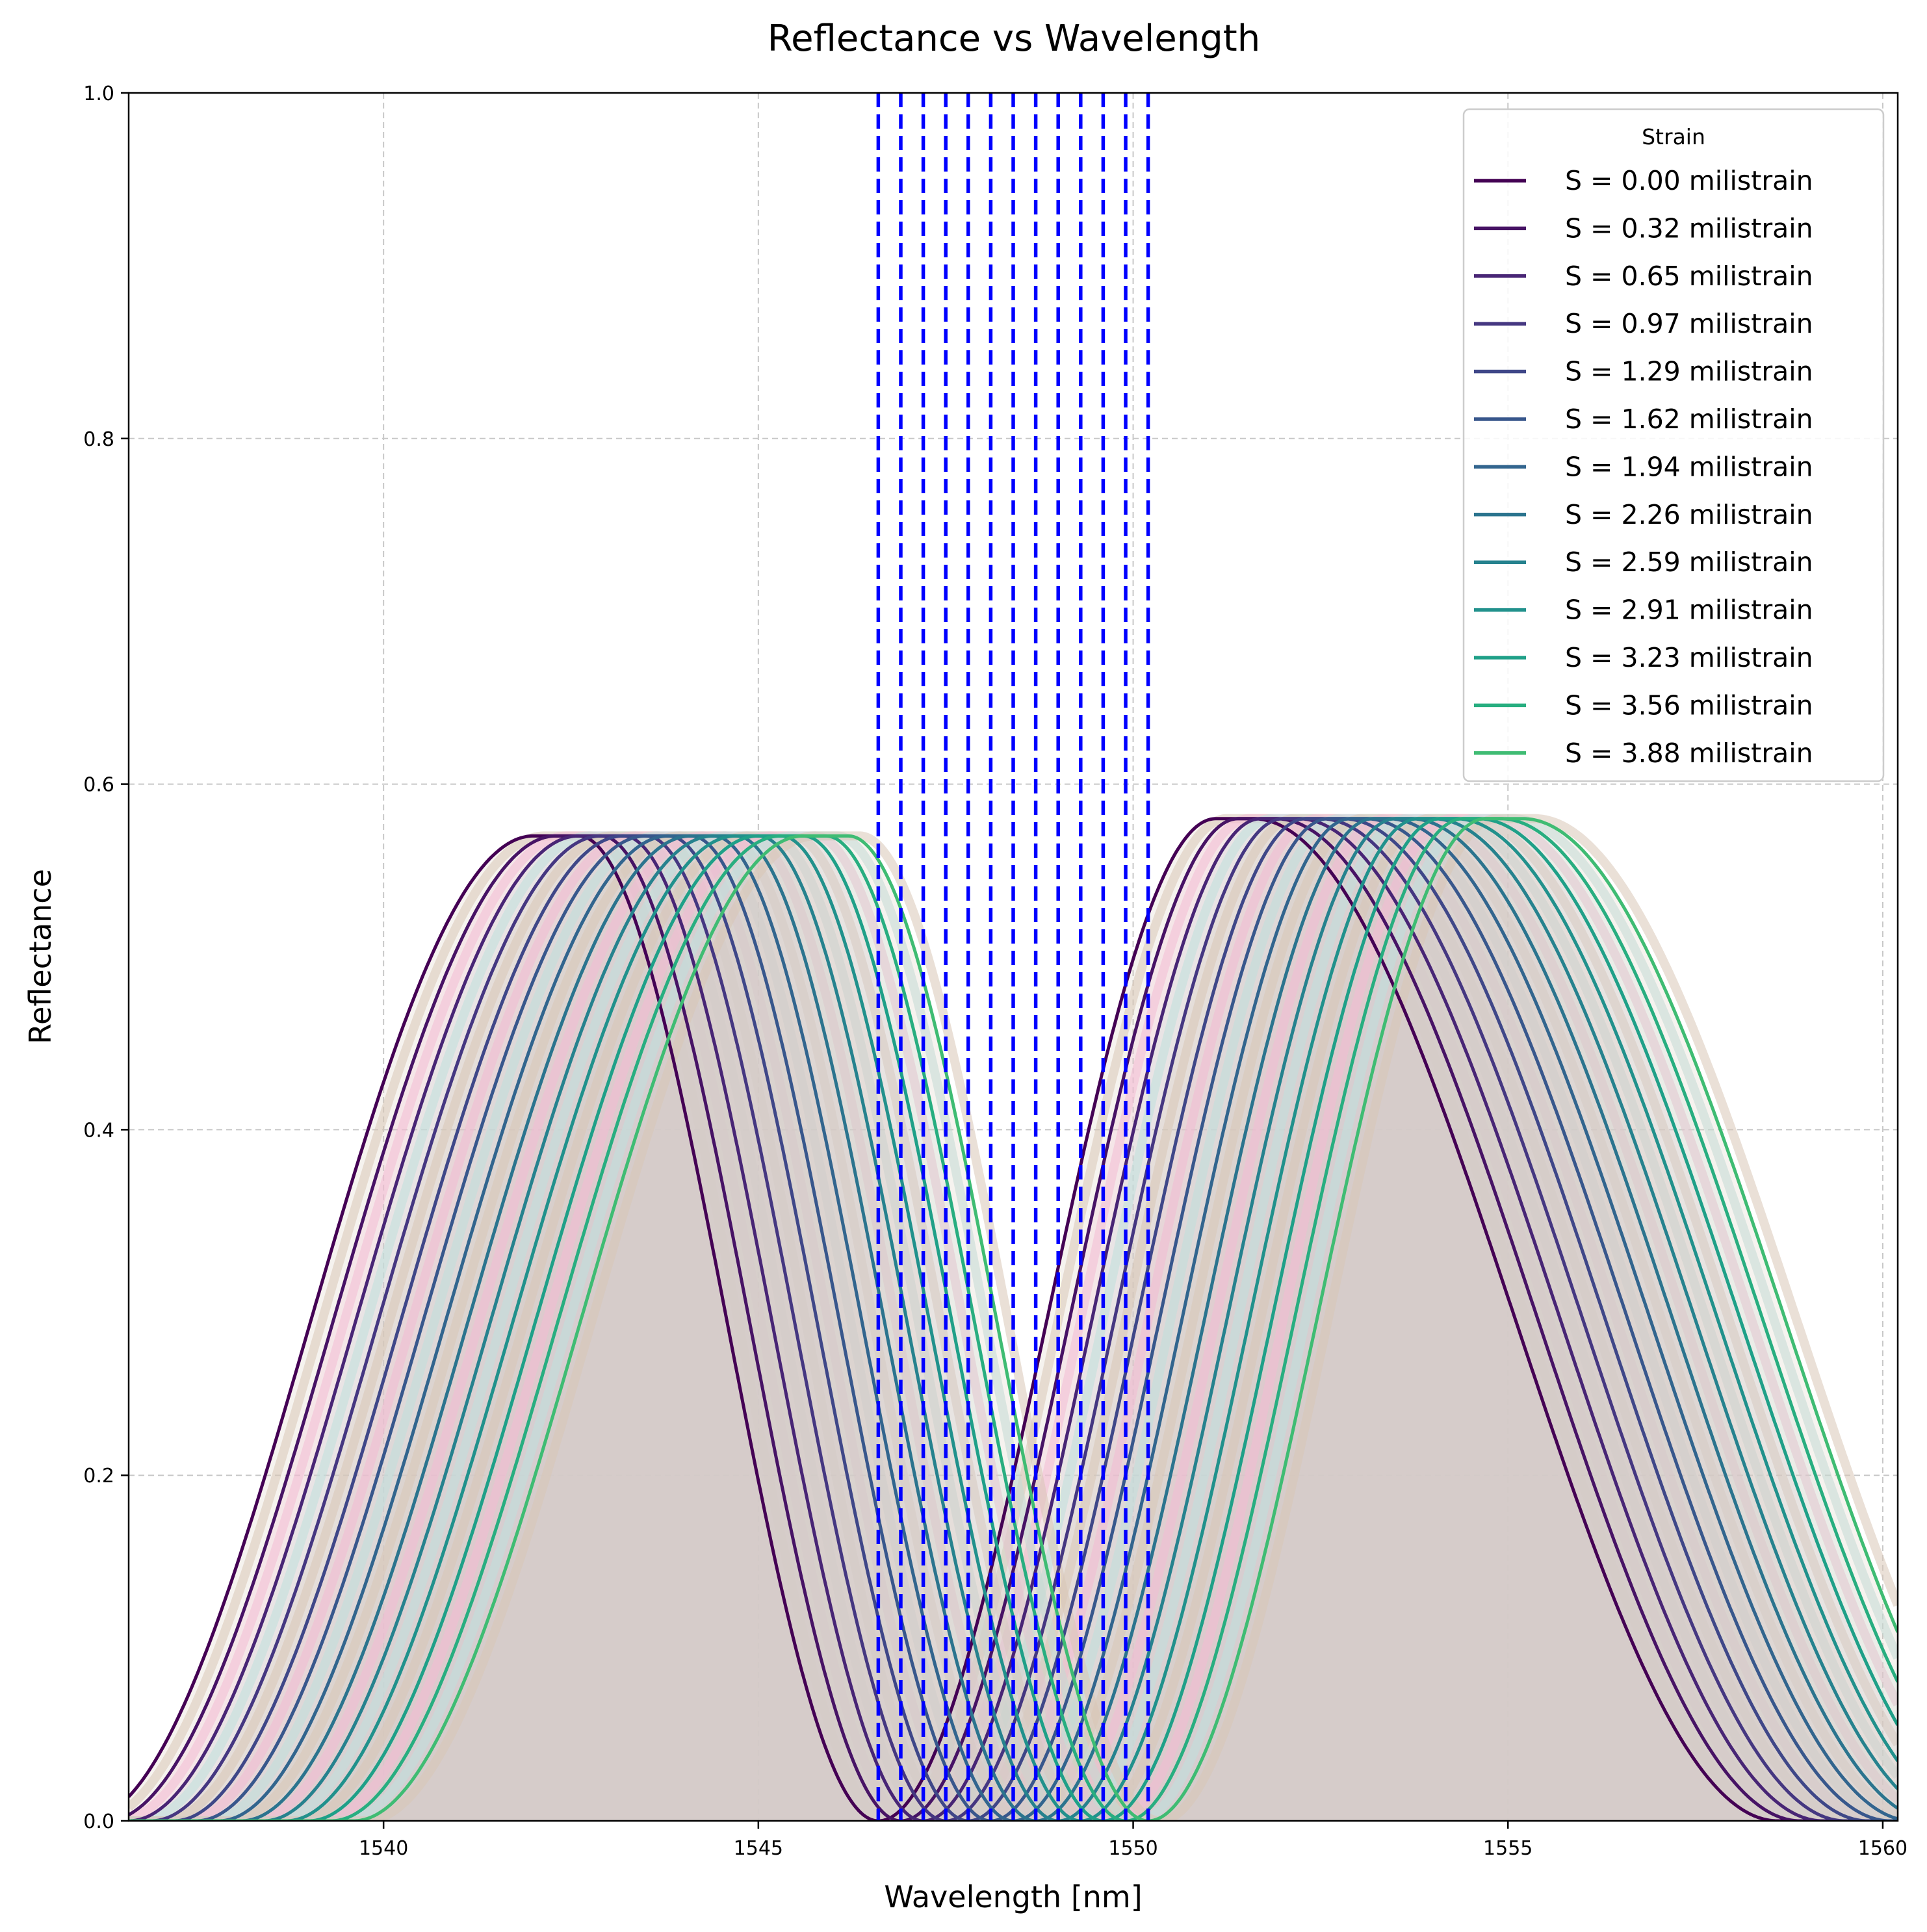 The height and width of the screenshot is (1932, 1927). Describe the element at coordinates (1689, 420) in the screenshot. I see `legend-label: S = 1.62 milistrain` at that location.